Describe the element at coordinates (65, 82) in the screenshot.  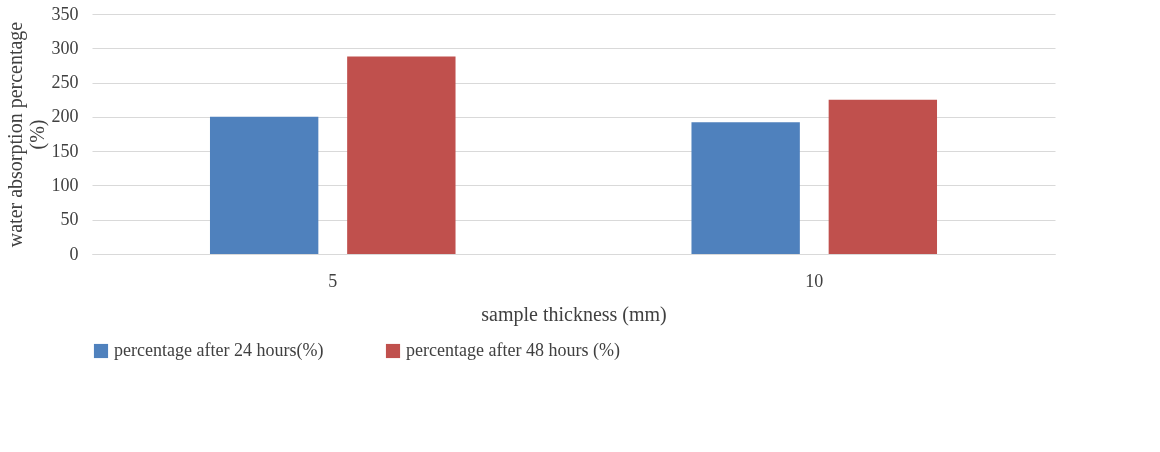
I see `y-tick-label: 250` at that location.